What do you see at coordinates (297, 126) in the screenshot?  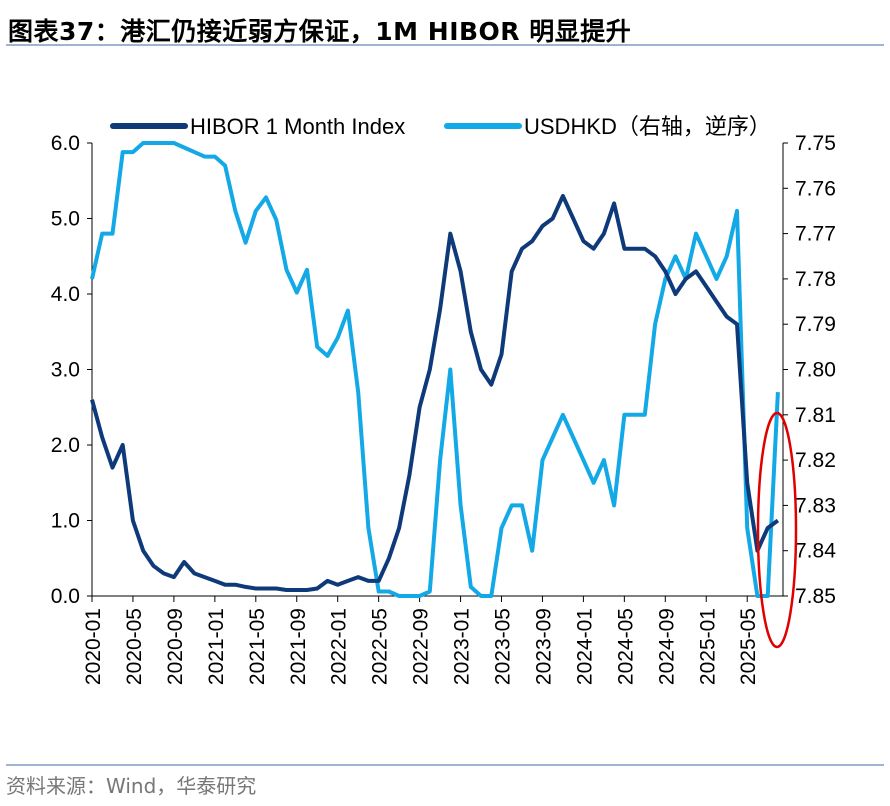 I see `legend-label: HIBOR 1 Month Index` at bounding box center [297, 126].